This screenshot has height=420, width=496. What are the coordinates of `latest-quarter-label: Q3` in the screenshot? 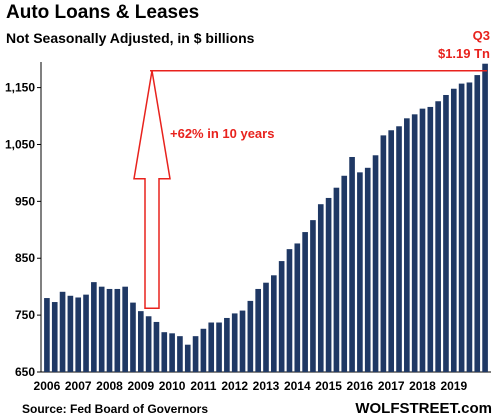 It's located at (481, 35).